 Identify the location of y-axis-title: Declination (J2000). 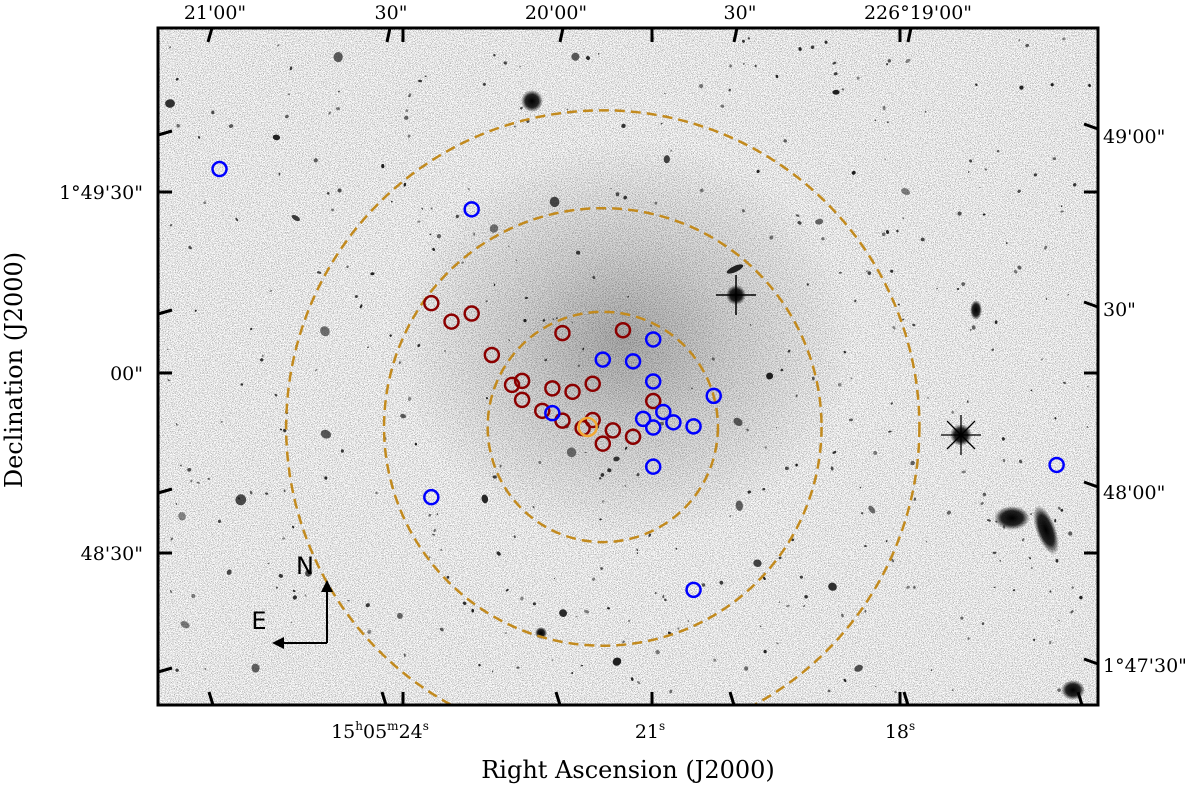
(14, 370).